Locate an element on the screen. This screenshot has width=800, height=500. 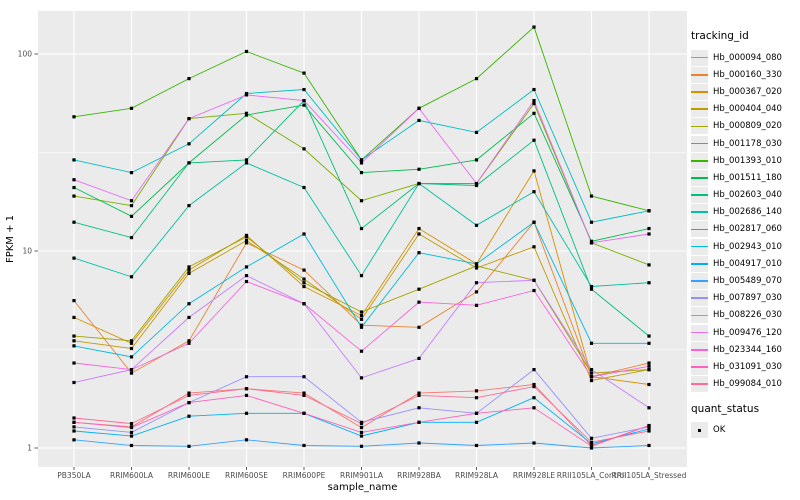
square-point-icon is located at coordinates (699, 430).